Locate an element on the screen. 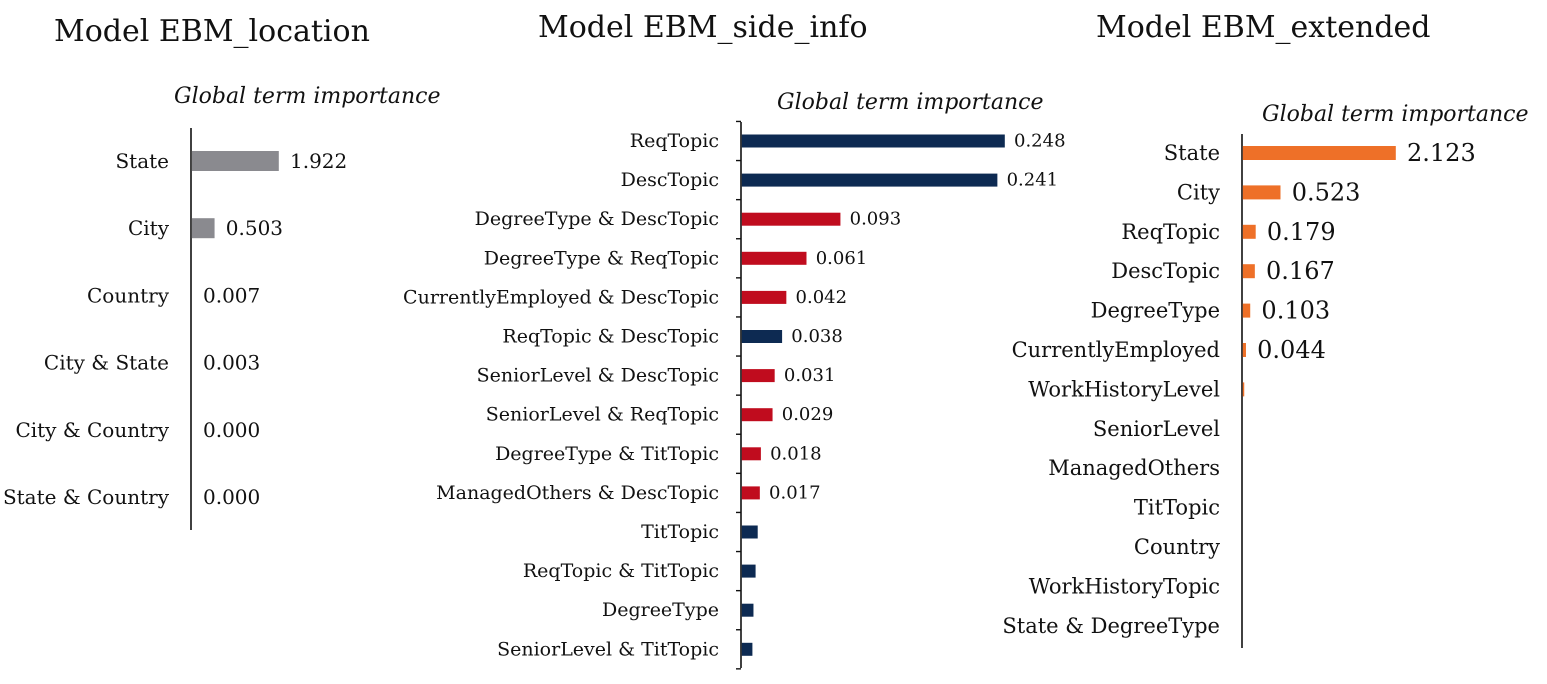  value-label: 0.038 is located at coordinates (817, 336).